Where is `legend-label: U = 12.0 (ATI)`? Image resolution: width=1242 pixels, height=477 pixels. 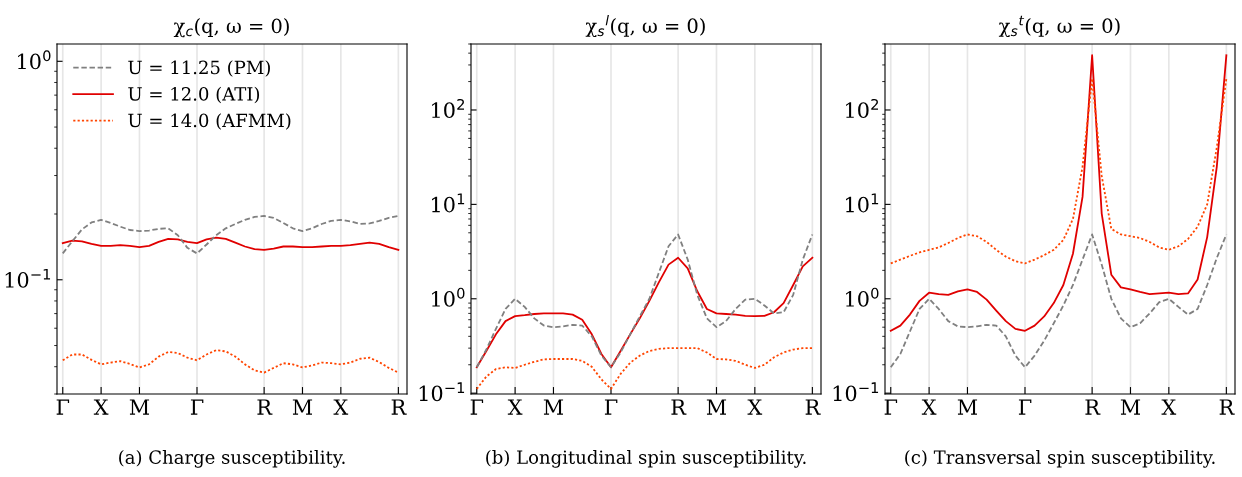
legend-label: U = 12.0 (ATI) is located at coordinates (194, 95).